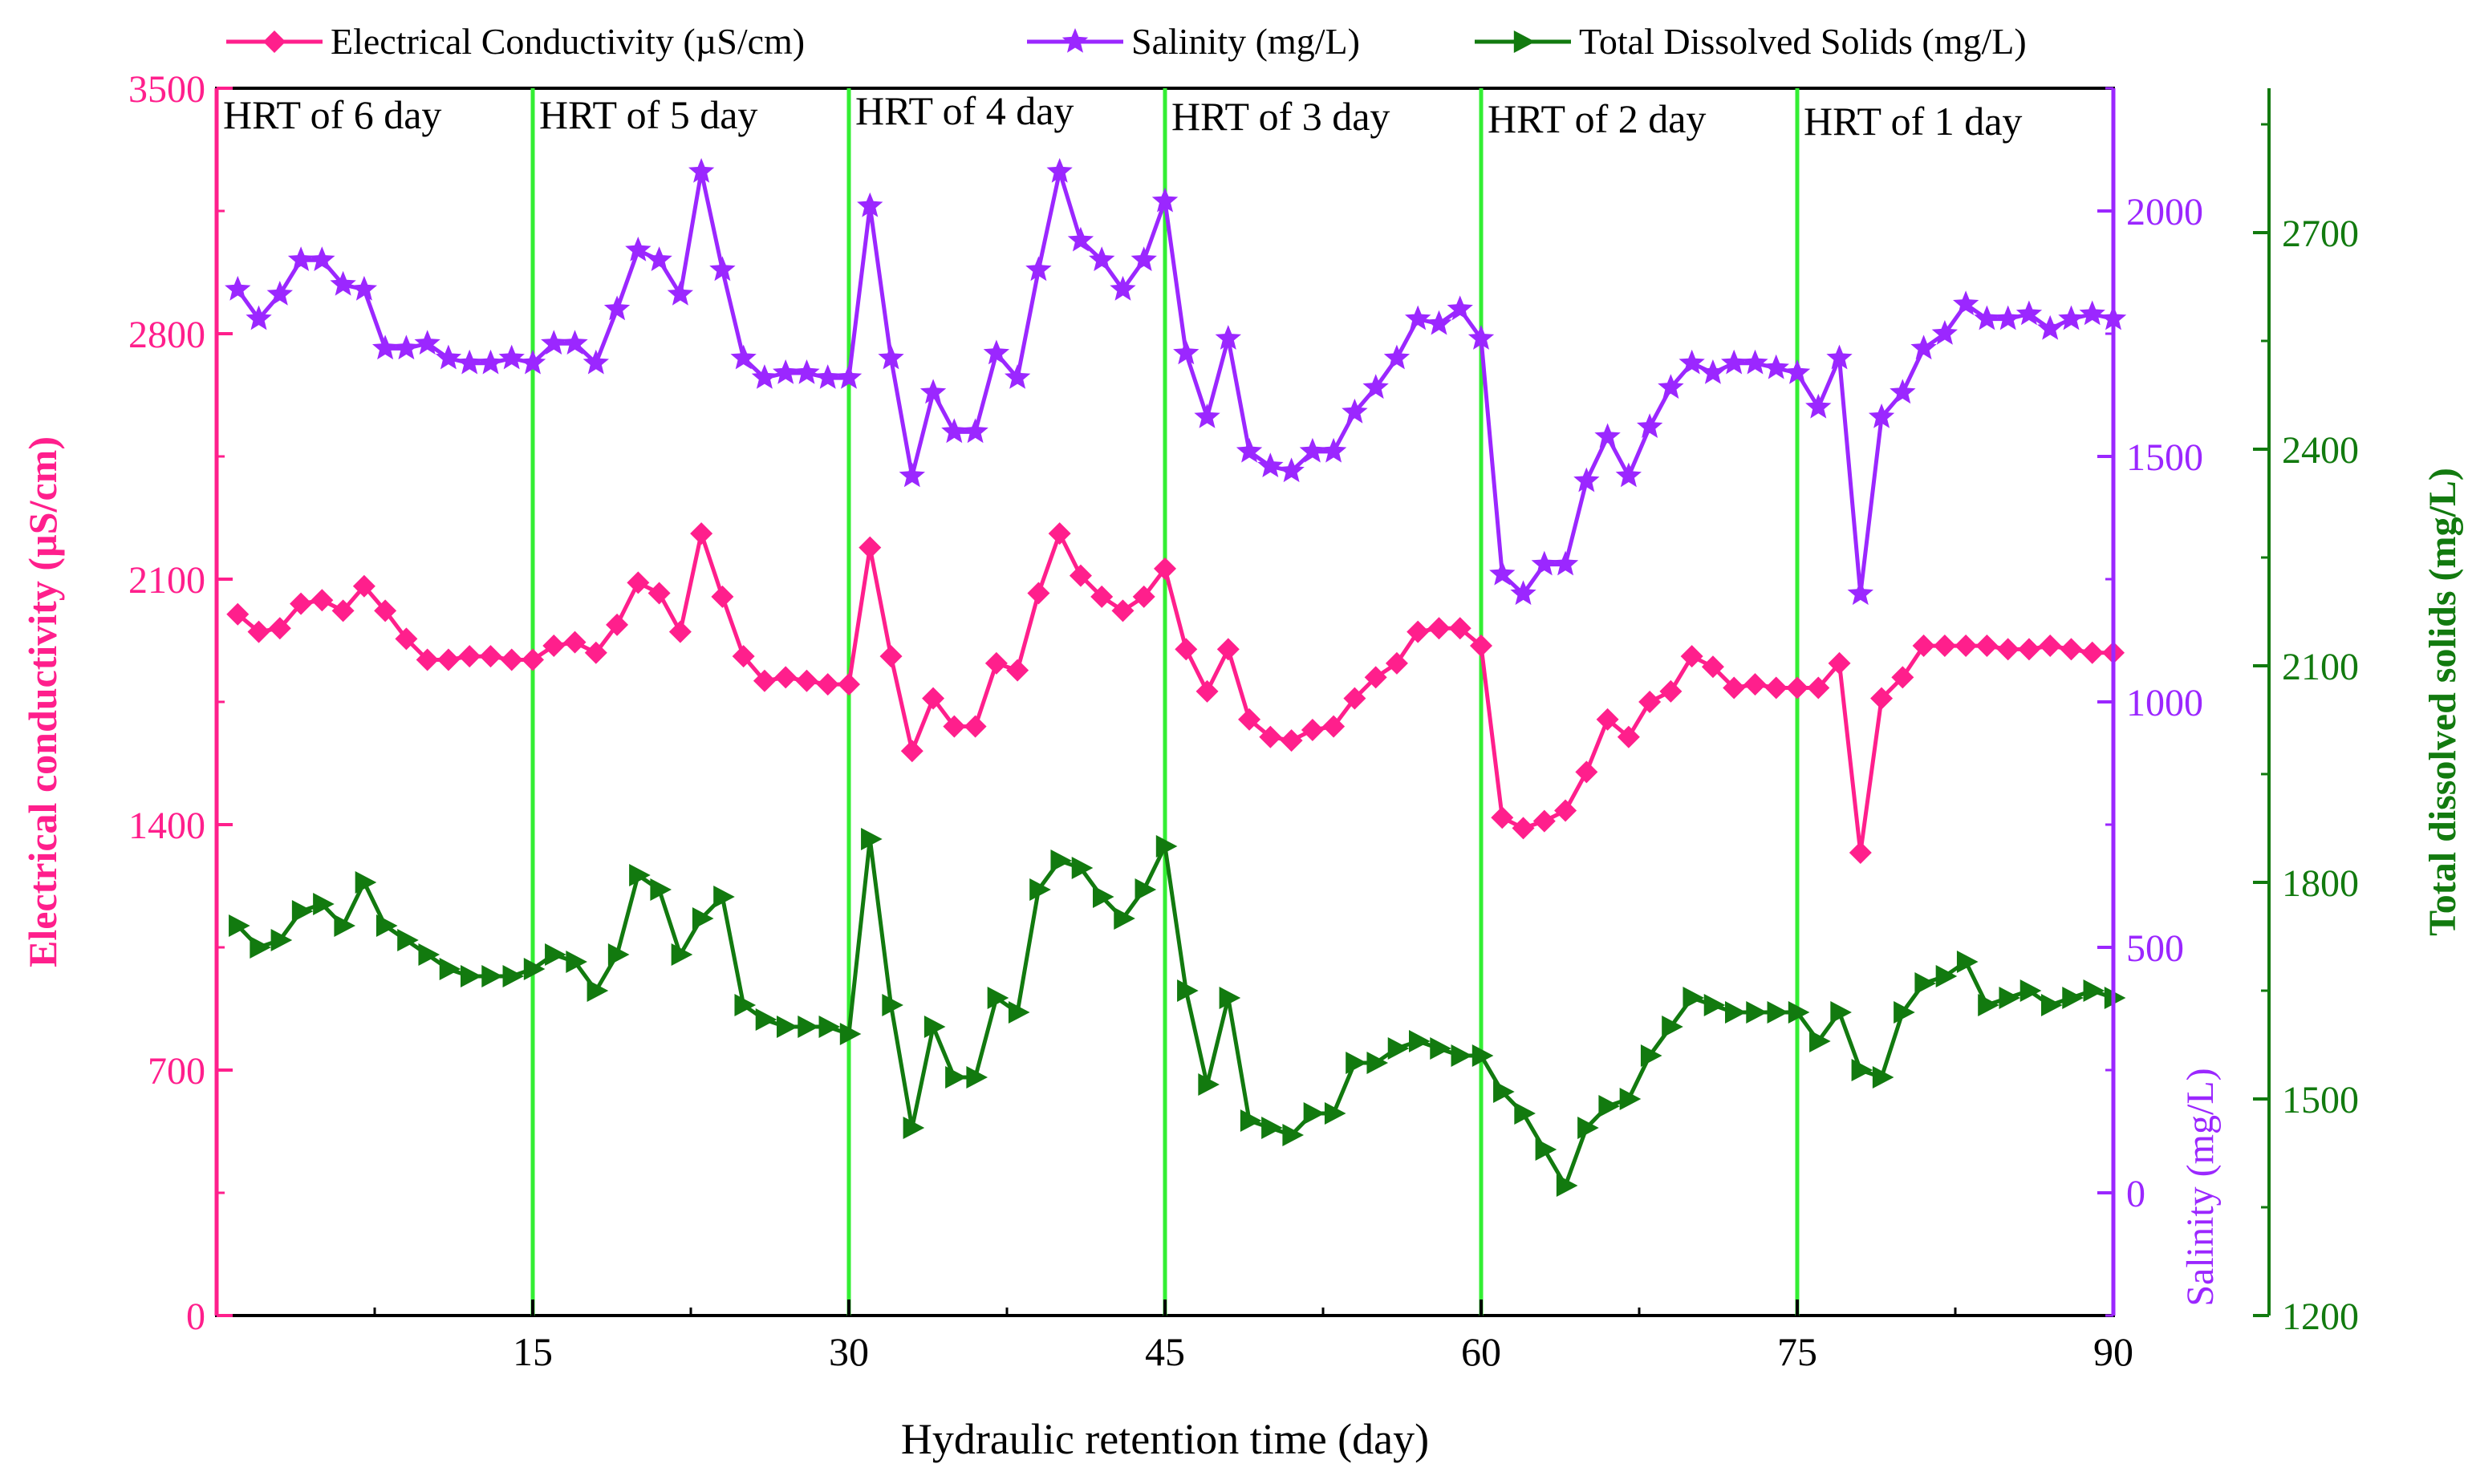 The height and width of the screenshot is (1484, 2468). What do you see at coordinates (166, 335) in the screenshot?
I see `y-tick-label: 2800` at bounding box center [166, 335].